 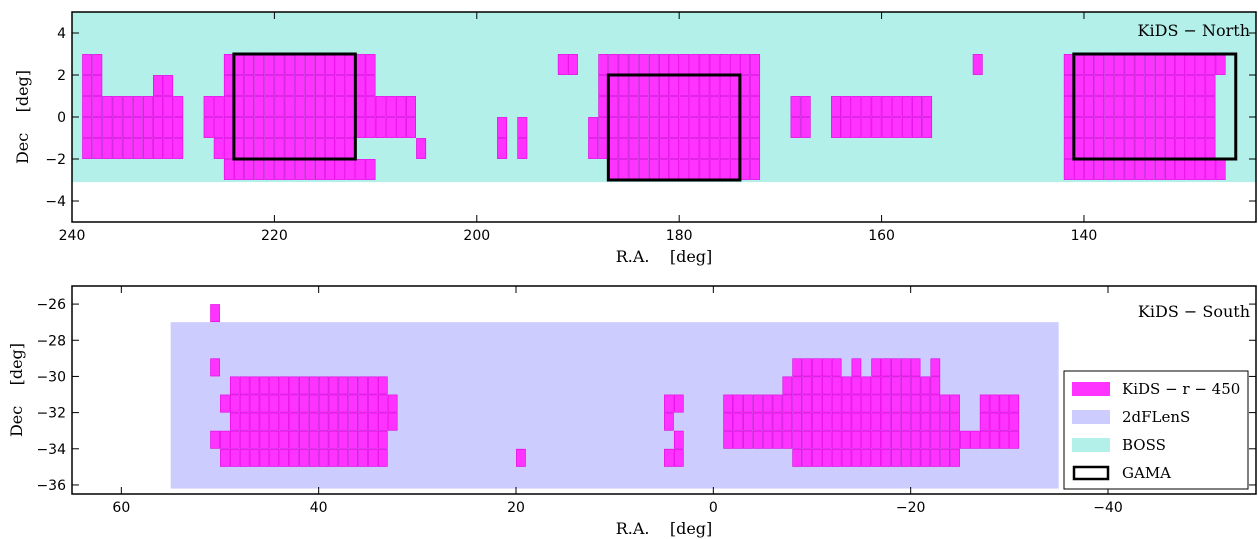 What do you see at coordinates (1194, 311) in the screenshot?
I see `south-panel-title: KiDS − South` at bounding box center [1194, 311].